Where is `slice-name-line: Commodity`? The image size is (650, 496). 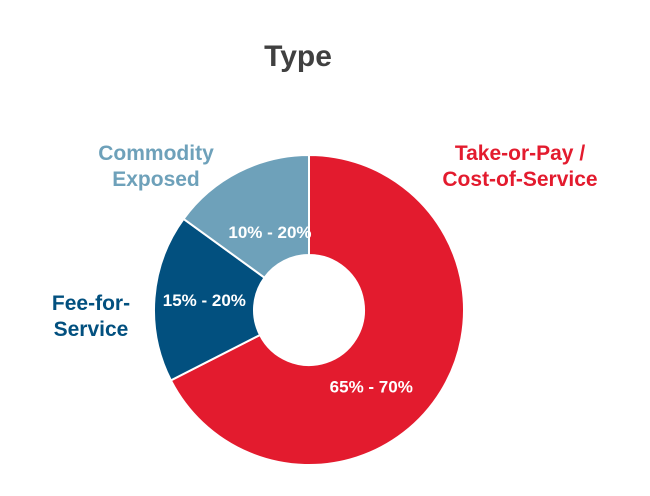
slice-name-line: Commodity is located at coordinates (156, 153).